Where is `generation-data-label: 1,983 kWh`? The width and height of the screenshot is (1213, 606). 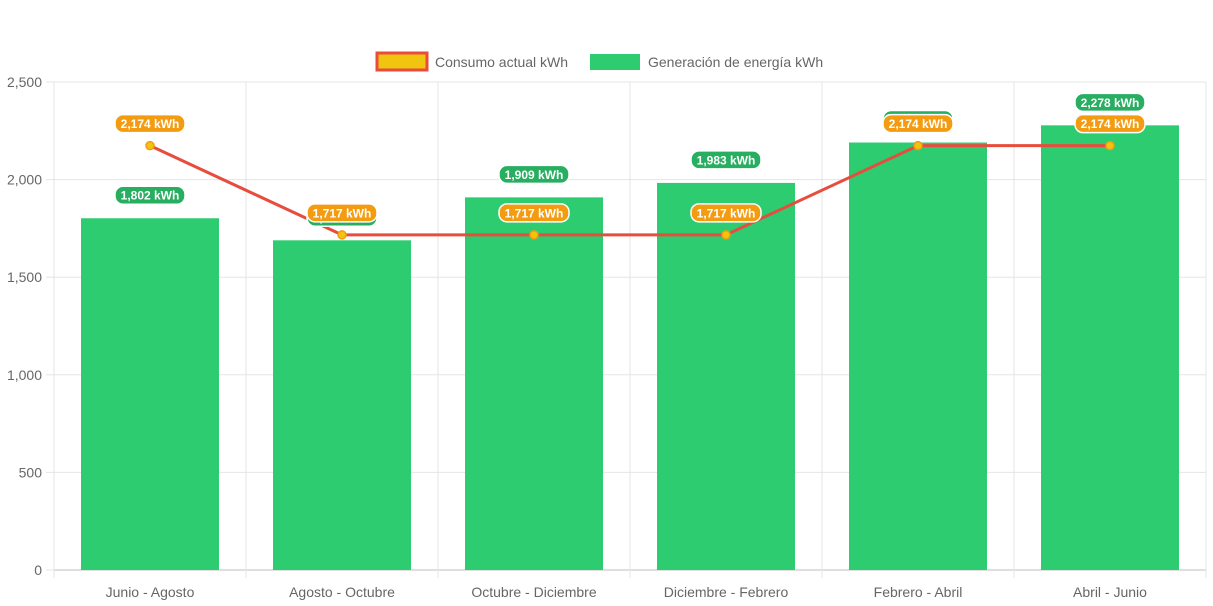 generation-data-label: 1,983 kWh is located at coordinates (726, 160).